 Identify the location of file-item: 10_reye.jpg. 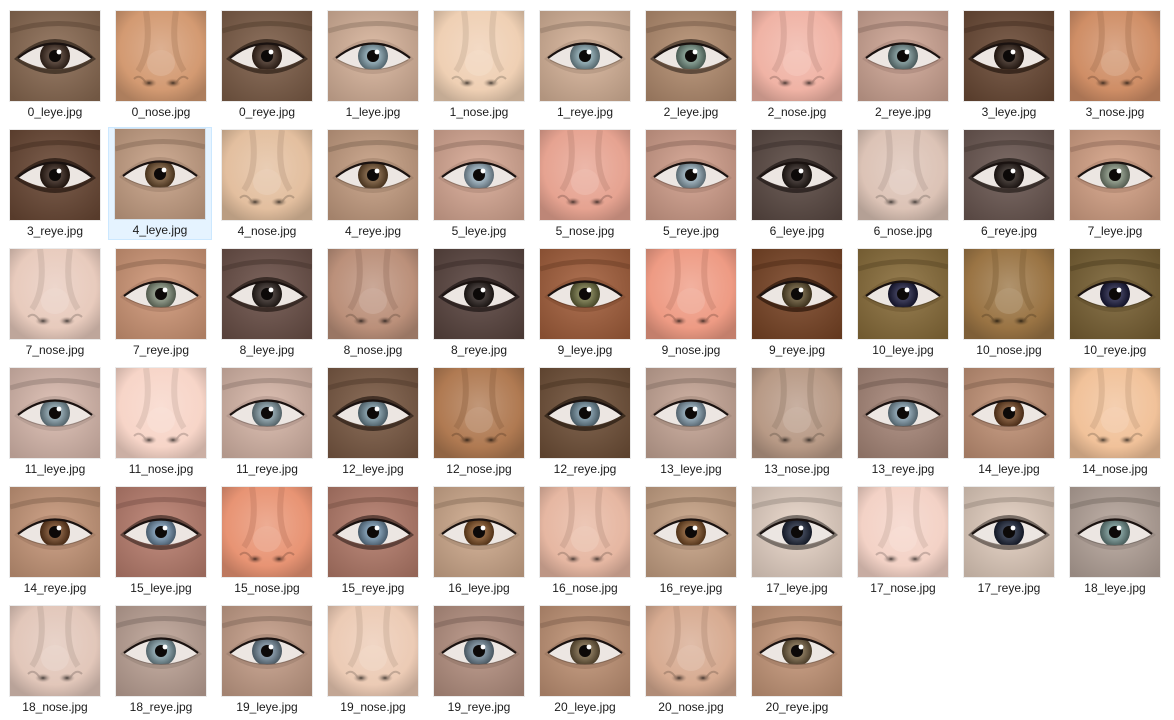
(1115, 303).